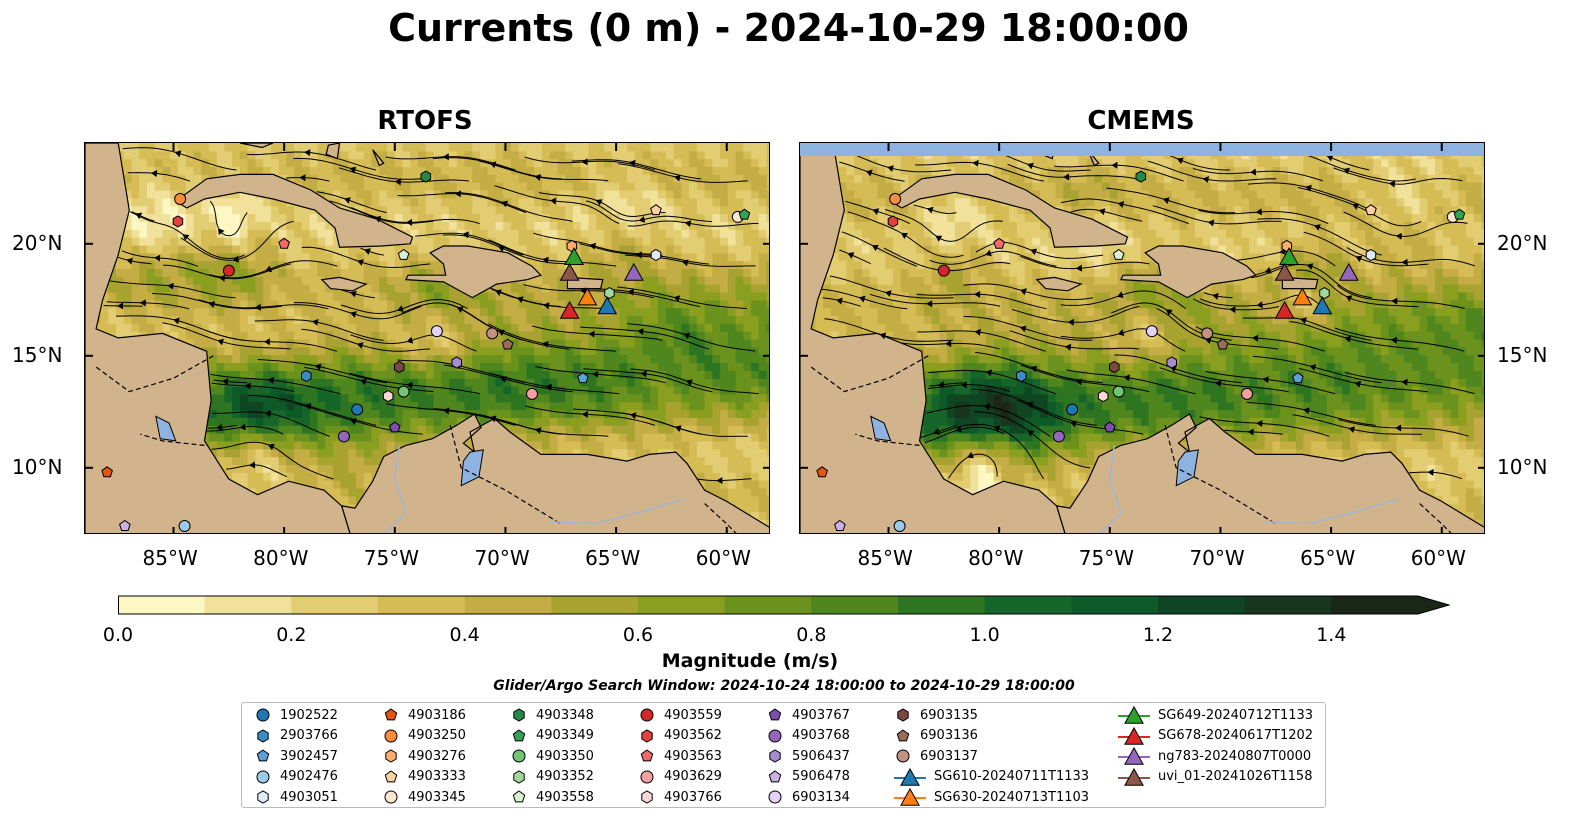 Image resolution: width=1577 pixels, height=827 pixels. What do you see at coordinates (1141, 121) in the screenshot?
I see `panel-title-cmems: CMEMS` at bounding box center [1141, 121].